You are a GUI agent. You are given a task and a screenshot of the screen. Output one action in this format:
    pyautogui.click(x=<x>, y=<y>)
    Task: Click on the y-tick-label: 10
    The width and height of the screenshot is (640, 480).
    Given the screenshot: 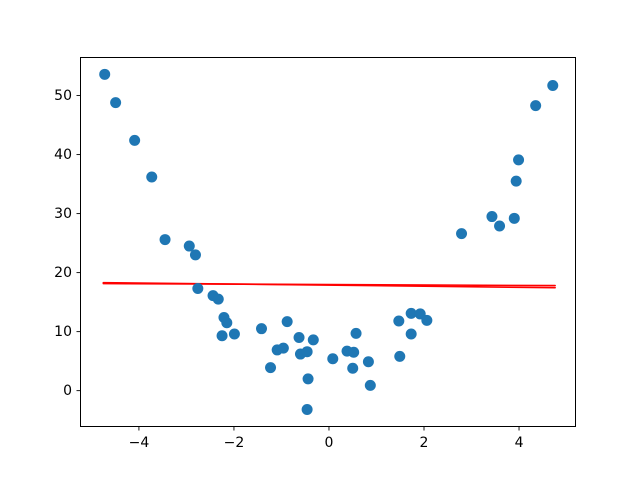 What is the action you would take?
    pyautogui.click(x=63, y=331)
    